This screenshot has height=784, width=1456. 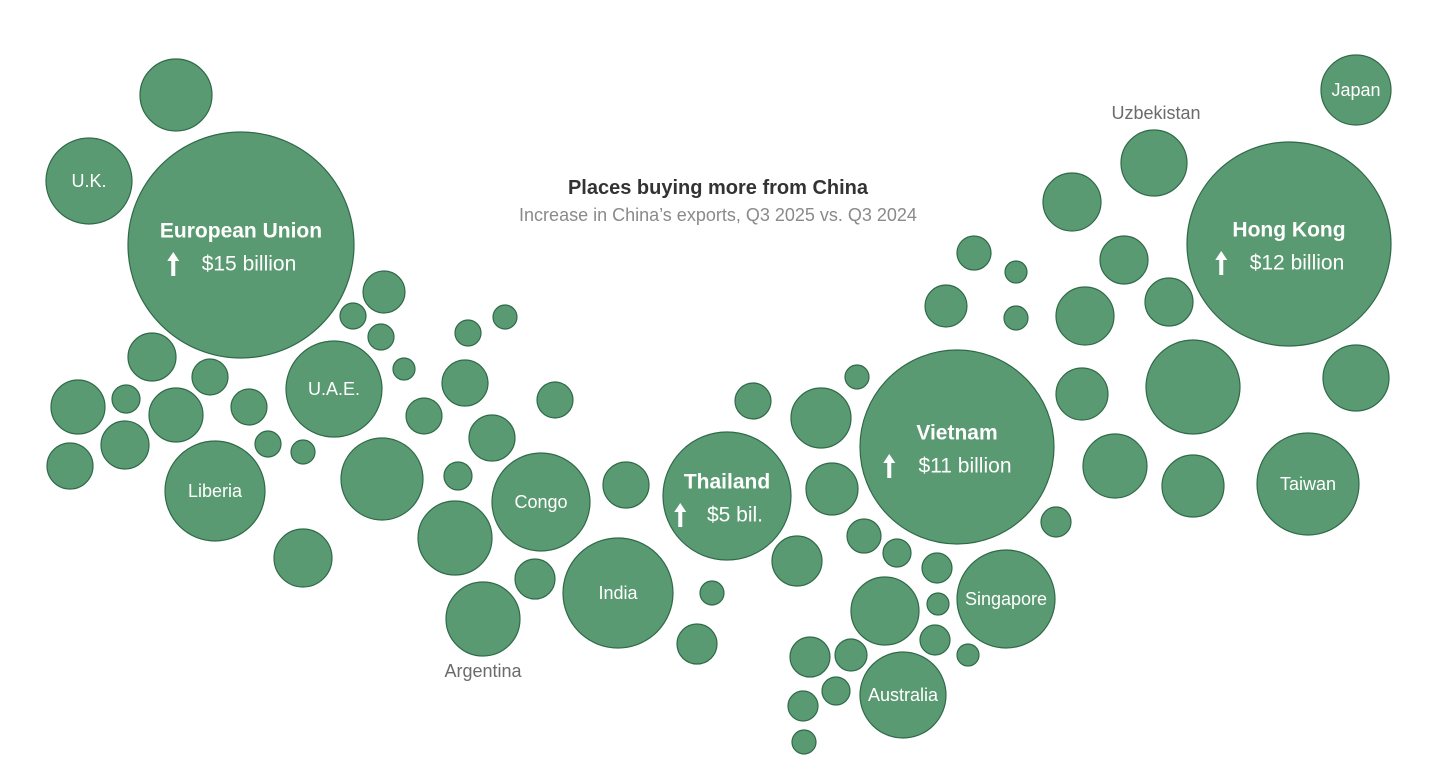 I want to click on bubble-label-liberia: Liberia, so click(x=215, y=491).